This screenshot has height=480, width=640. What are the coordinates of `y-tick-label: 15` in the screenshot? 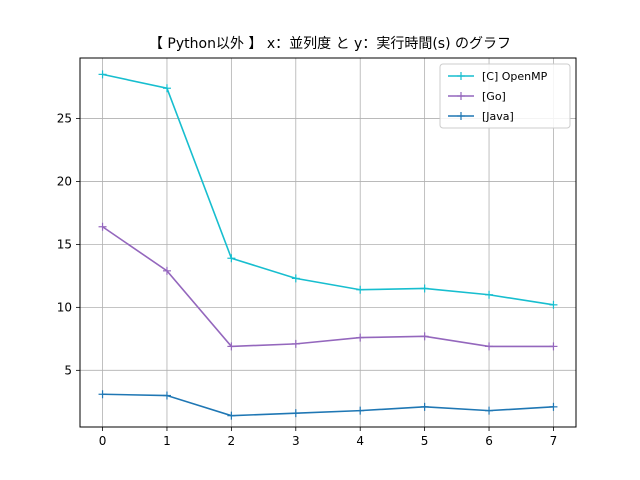 It's located at (64, 244).